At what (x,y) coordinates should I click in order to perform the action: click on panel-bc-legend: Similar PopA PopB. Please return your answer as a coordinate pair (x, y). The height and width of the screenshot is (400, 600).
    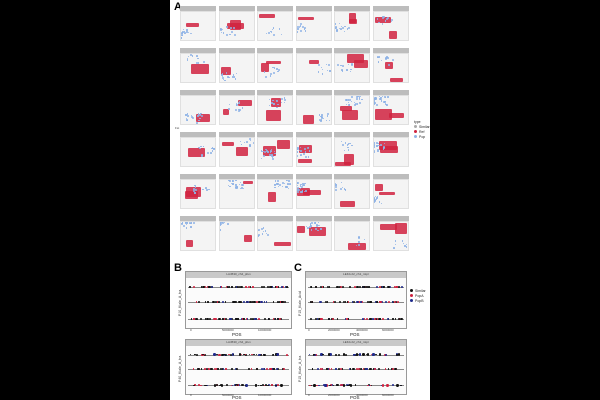
    Looking at the image, I should click on (418, 295).